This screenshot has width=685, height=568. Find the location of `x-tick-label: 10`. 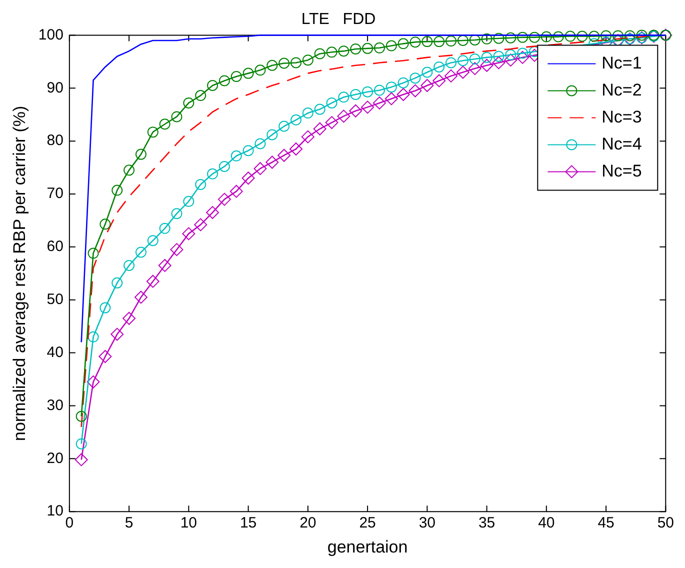

x-tick-label: 10 is located at coordinates (189, 523).